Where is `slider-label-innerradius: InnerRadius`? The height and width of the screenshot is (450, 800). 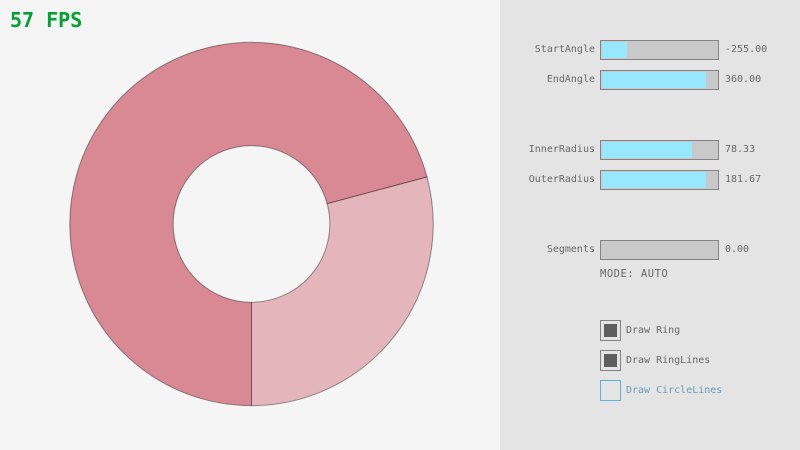
slider-label-innerradius: InnerRadius is located at coordinates (561, 149).